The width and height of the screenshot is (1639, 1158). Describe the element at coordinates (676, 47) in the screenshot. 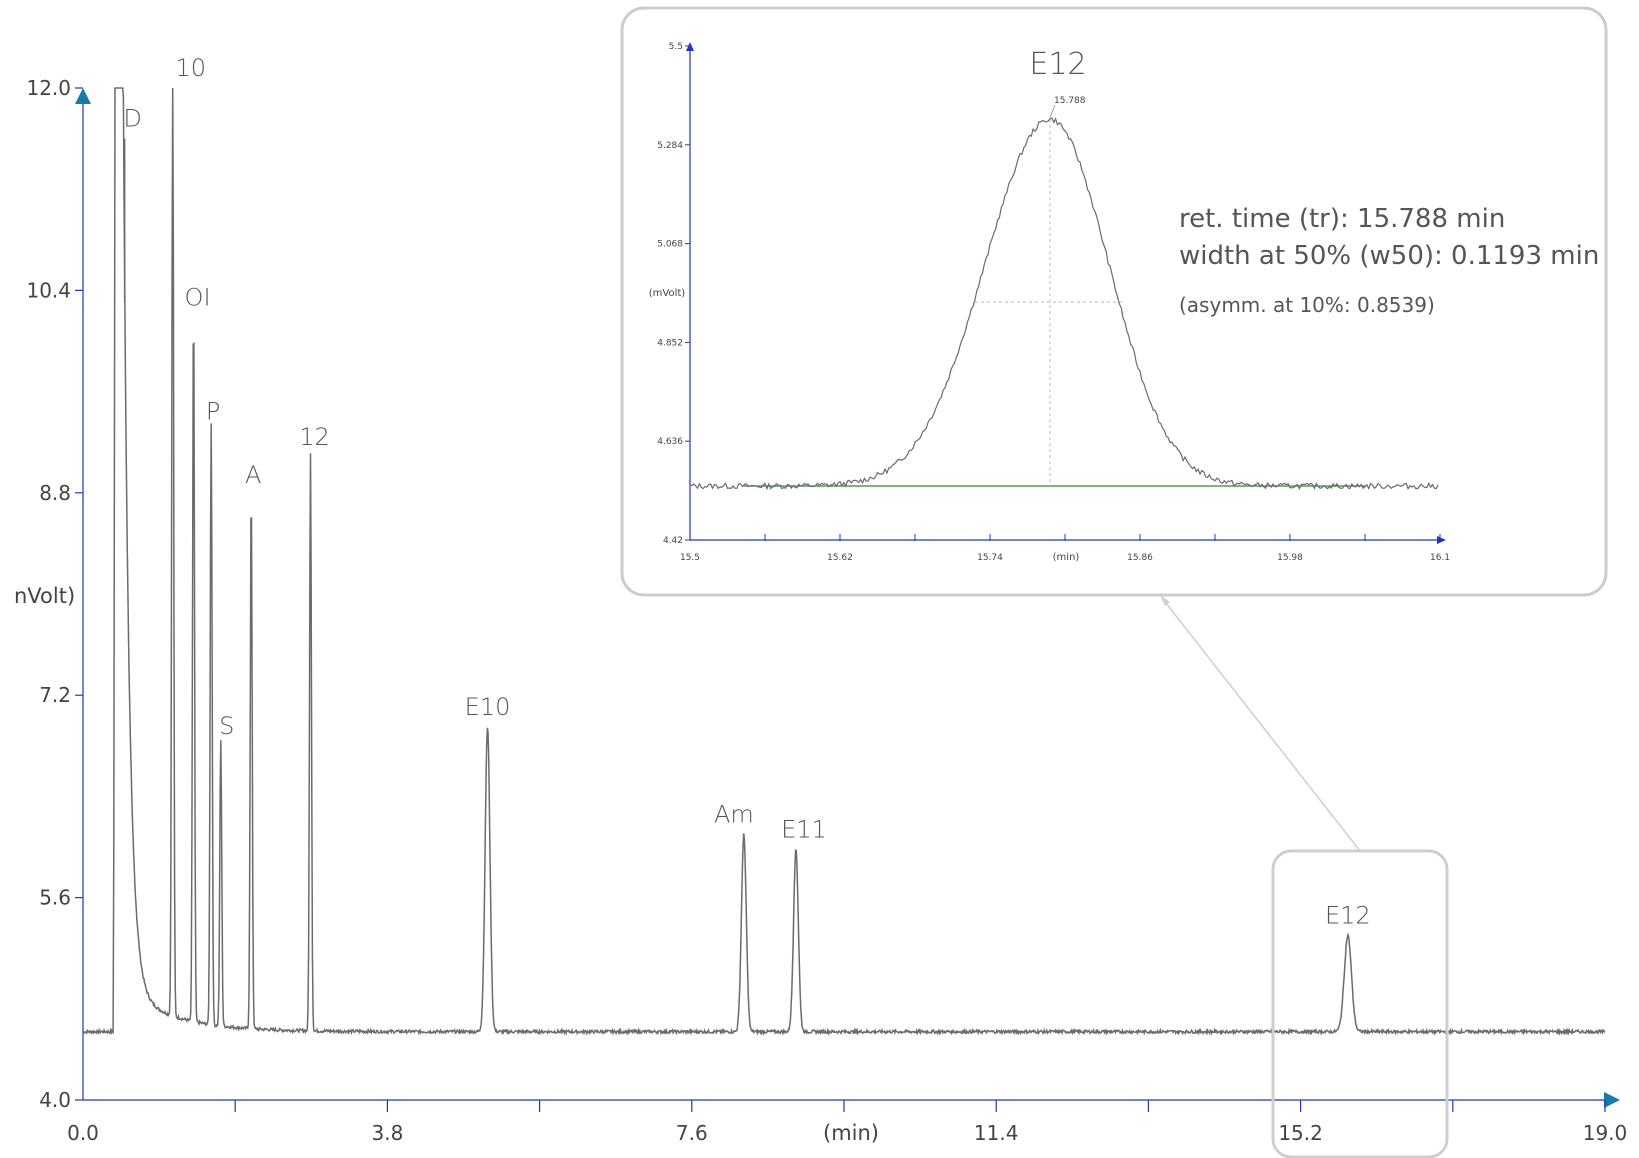

I see `inset-y-tick-label: 5.5` at that location.